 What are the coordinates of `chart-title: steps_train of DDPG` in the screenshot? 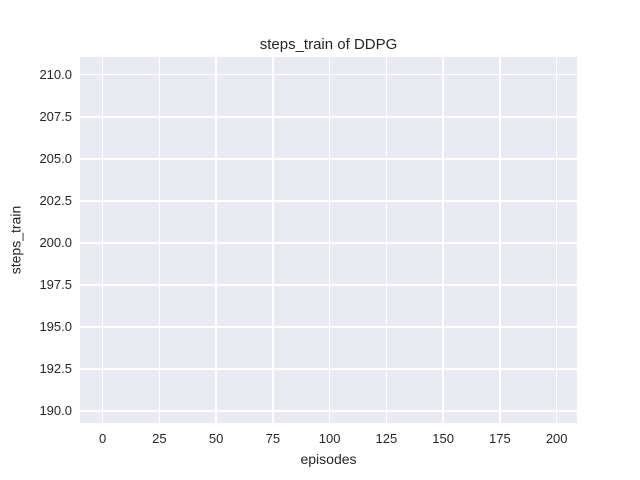 It's located at (328, 44).